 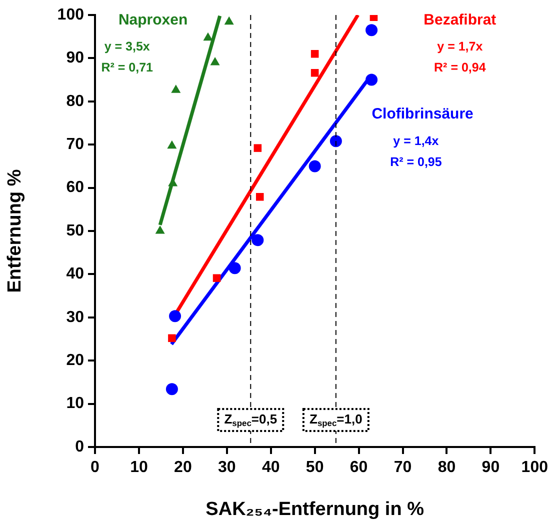 I want to click on y-tick-label: 90, so click(x=75, y=58).